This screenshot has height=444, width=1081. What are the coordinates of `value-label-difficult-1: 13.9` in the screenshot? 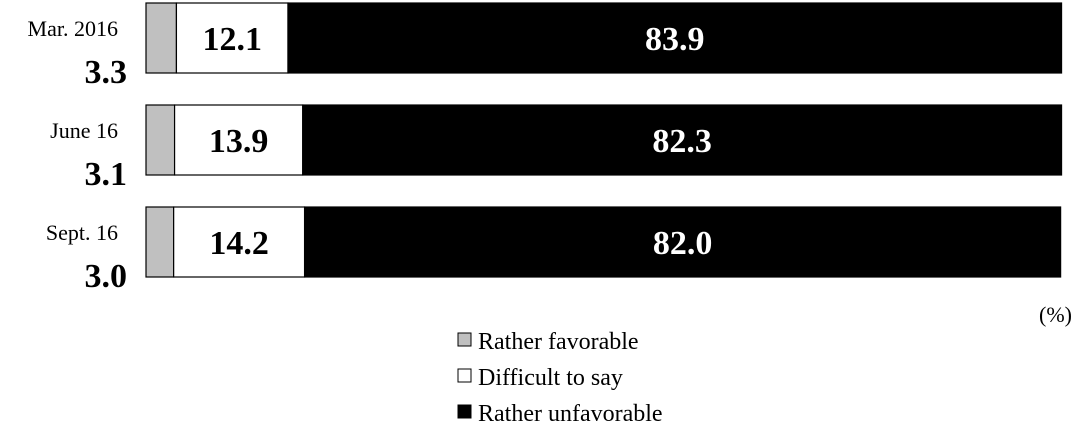 It's located at (239, 141).